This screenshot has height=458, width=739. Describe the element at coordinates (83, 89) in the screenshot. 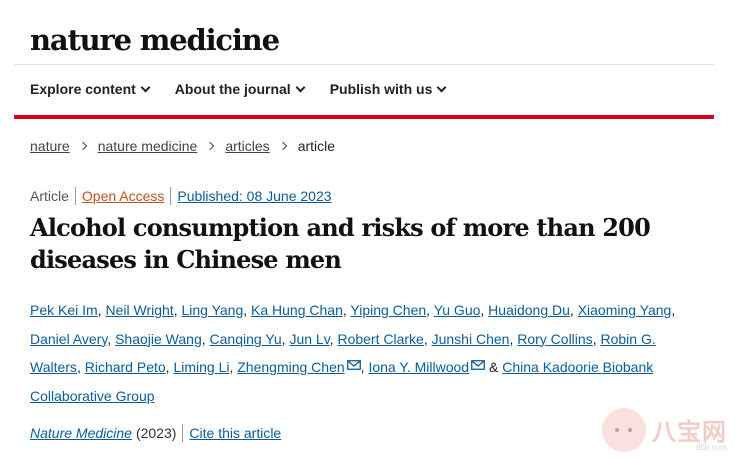

I see `nav-explore-content-label: Explore content` at that location.